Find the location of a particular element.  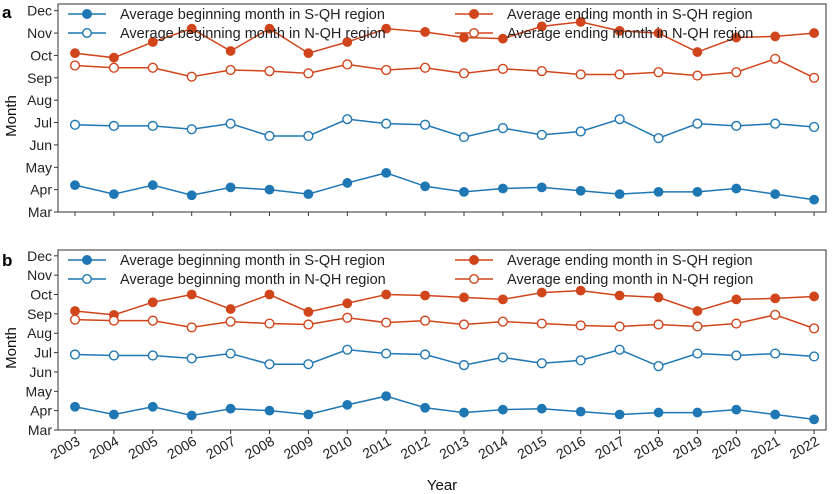

y-tick-label: Dec is located at coordinates (39, 256).